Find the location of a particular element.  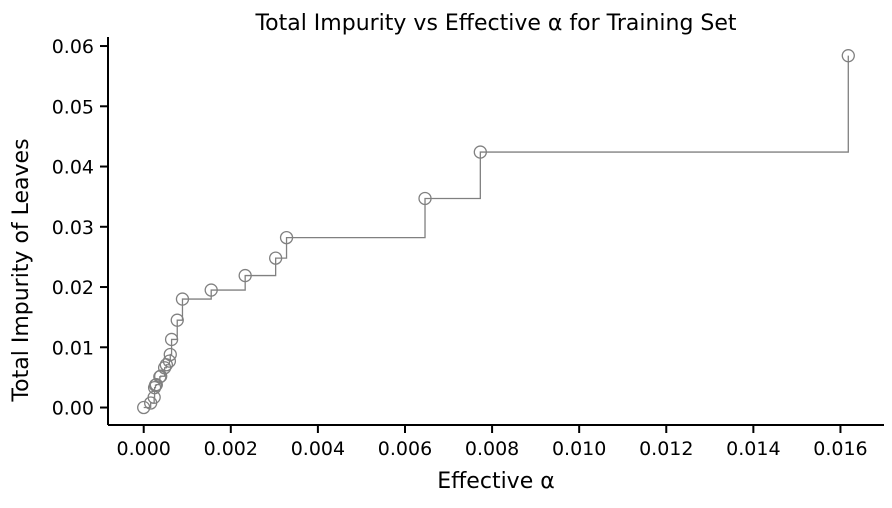

y-tick-label: 0.06 is located at coordinates (73, 47).